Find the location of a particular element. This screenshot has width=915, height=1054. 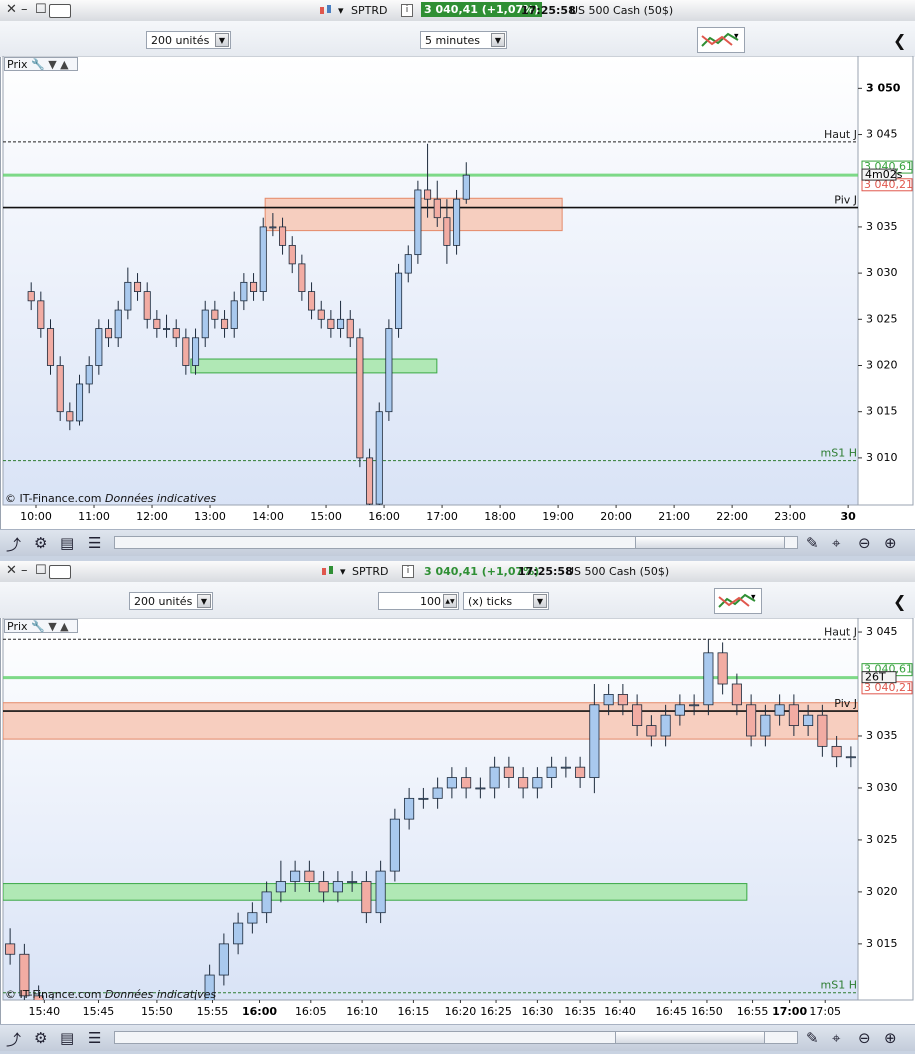

x-tick-label: 10:00 is located at coordinates (36, 516).